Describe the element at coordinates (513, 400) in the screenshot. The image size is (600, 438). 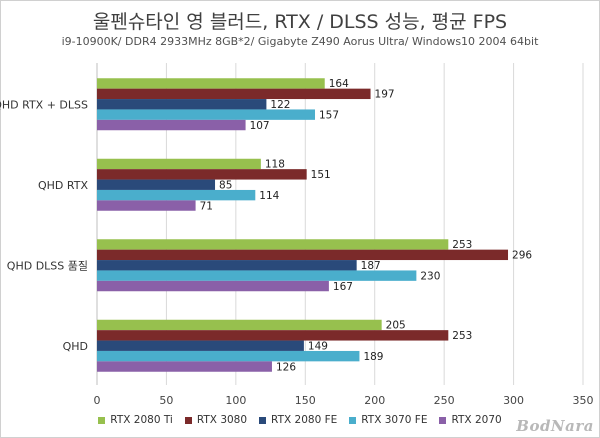
I see `x-tick-label: 300` at that location.